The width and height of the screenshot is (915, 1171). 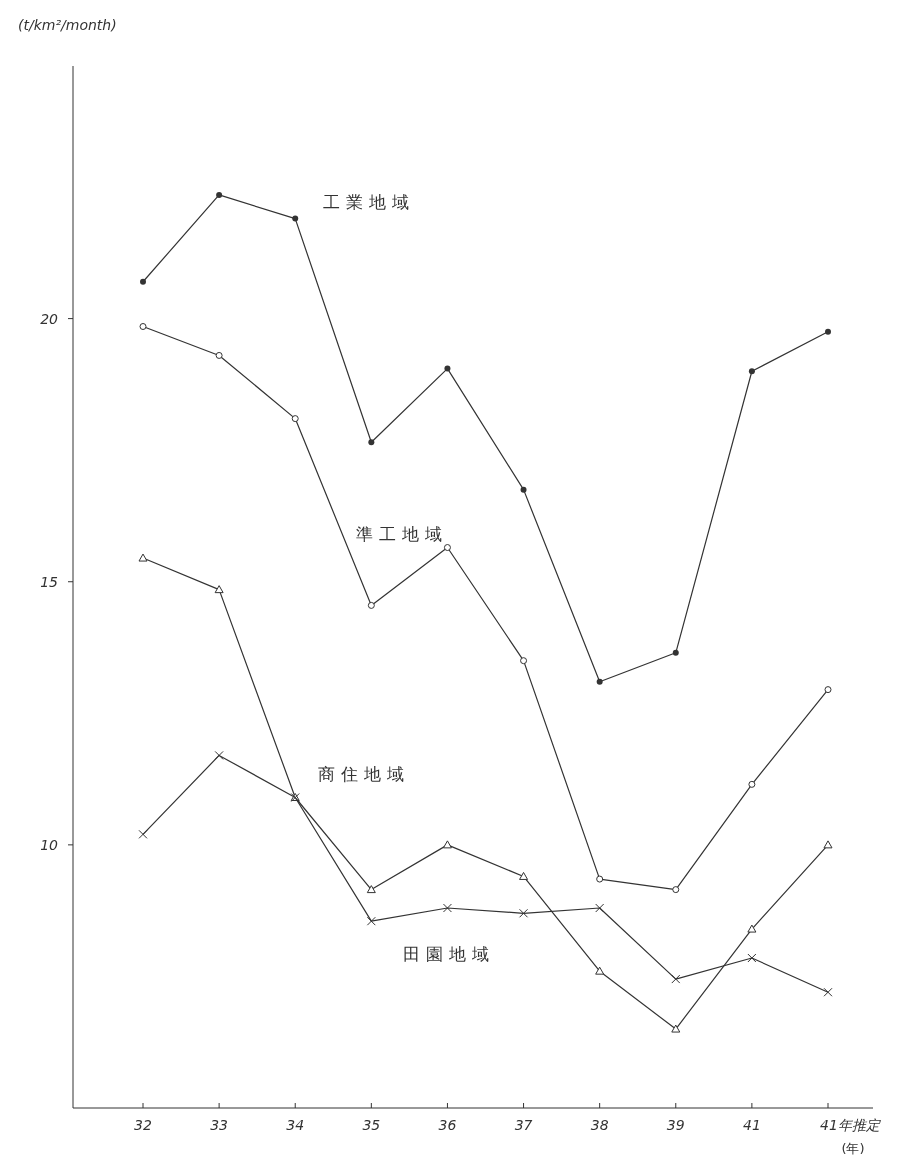 I want to click on series-label: 田園地域, so click(x=449, y=954).